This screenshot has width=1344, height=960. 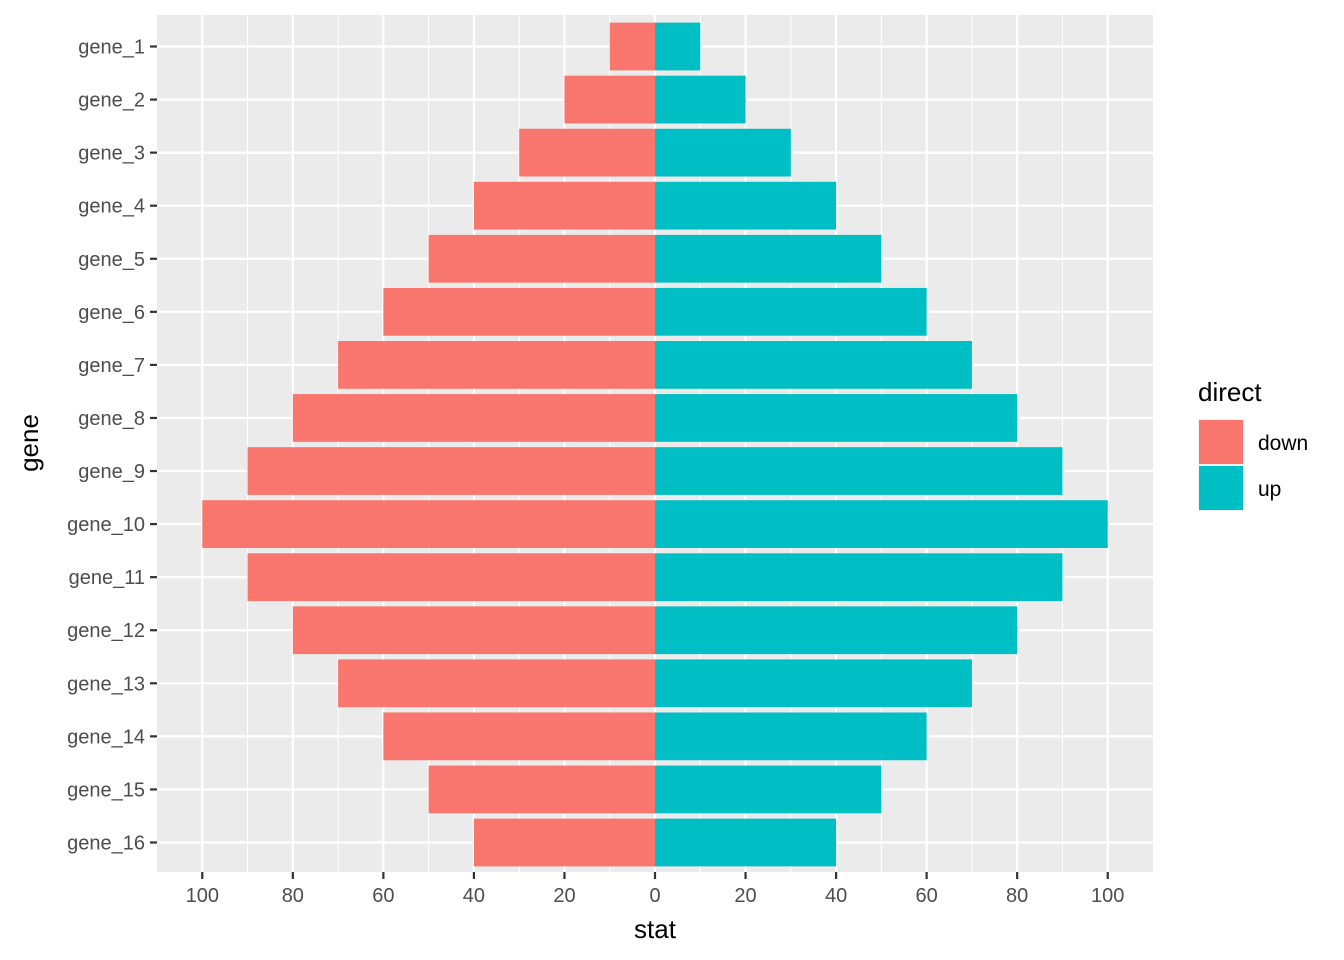 I want to click on y-tick-label: gene_5, so click(x=111, y=260).